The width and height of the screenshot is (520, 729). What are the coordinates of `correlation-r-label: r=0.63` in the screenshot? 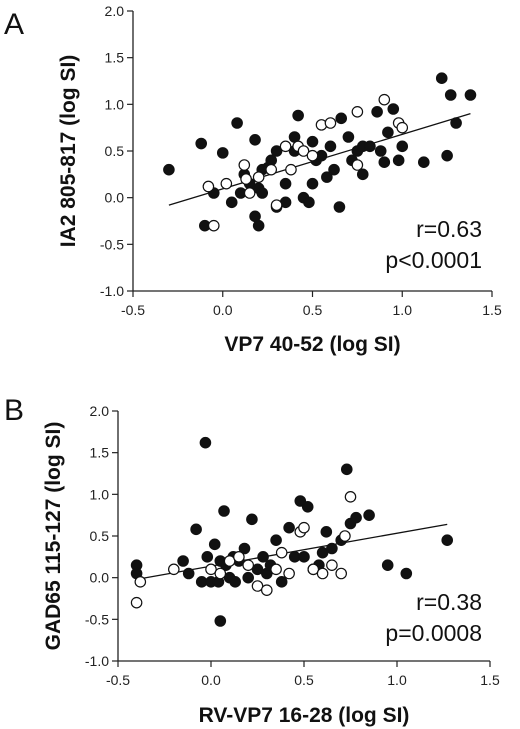 It's located at (449, 229).